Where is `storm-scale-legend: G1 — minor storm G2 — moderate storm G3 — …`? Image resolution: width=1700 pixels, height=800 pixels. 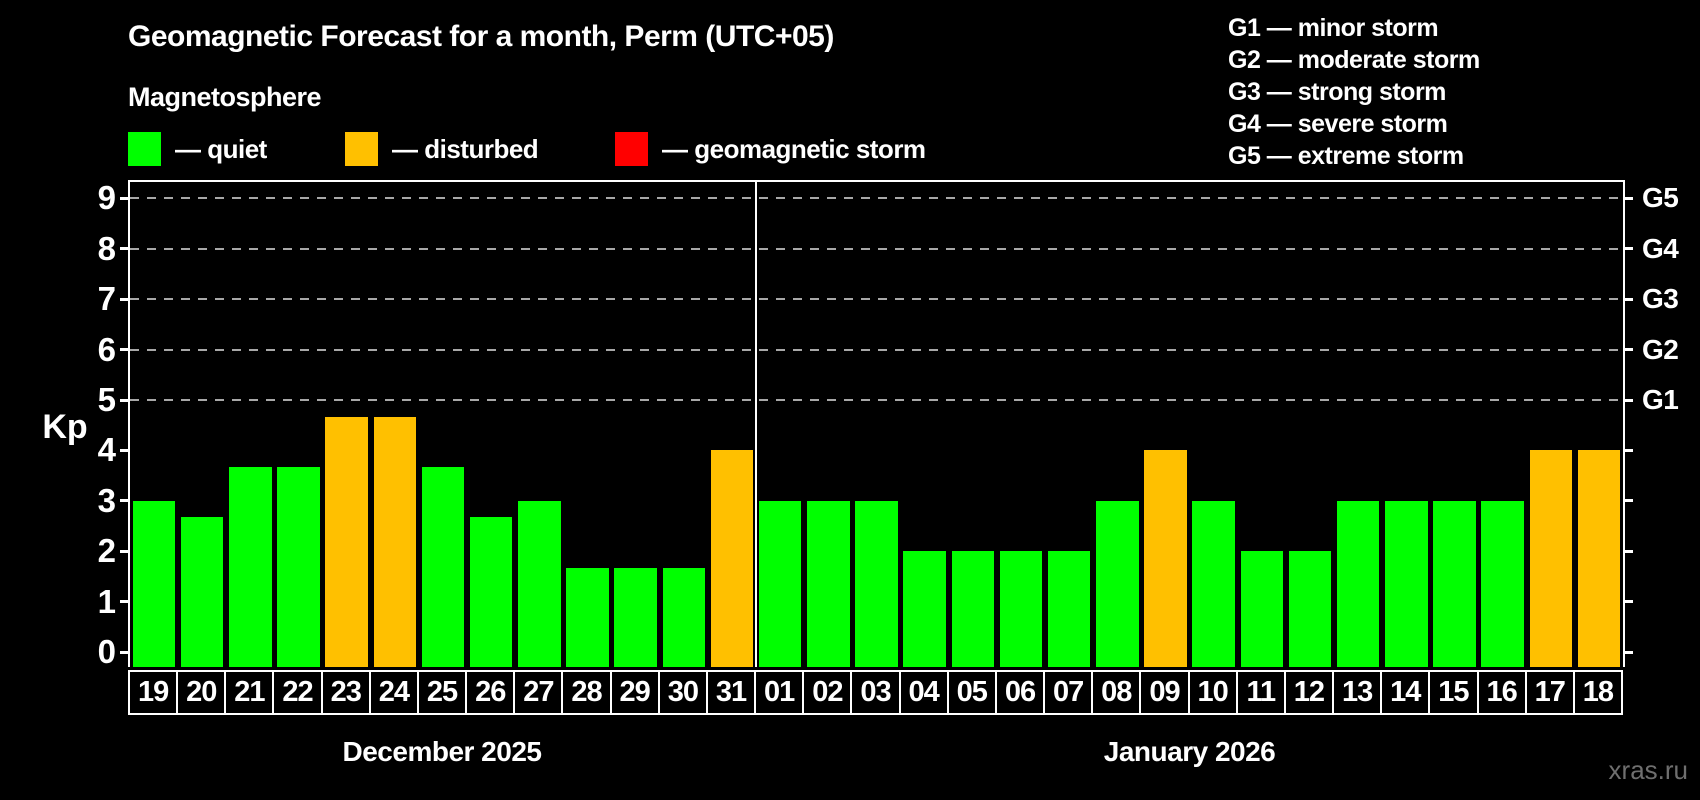 storm-scale-legend: G1 — minor storm G2 — moderate storm G3 — … is located at coordinates (1354, 92).